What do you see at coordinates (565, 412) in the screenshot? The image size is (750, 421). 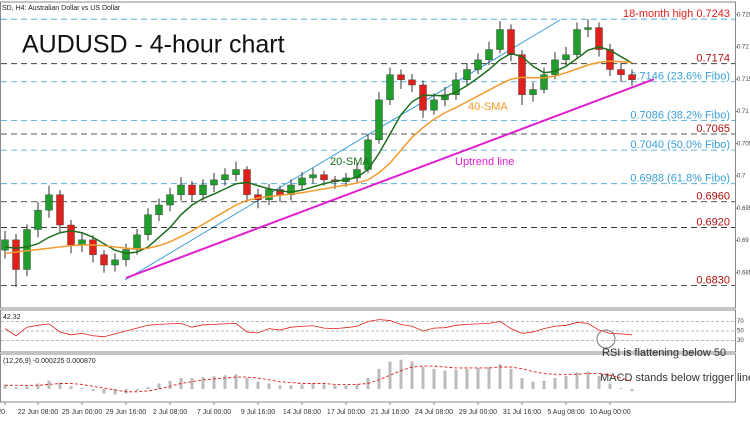 I see `x-tick-label: 5 Aug 08:00` at bounding box center [565, 412].